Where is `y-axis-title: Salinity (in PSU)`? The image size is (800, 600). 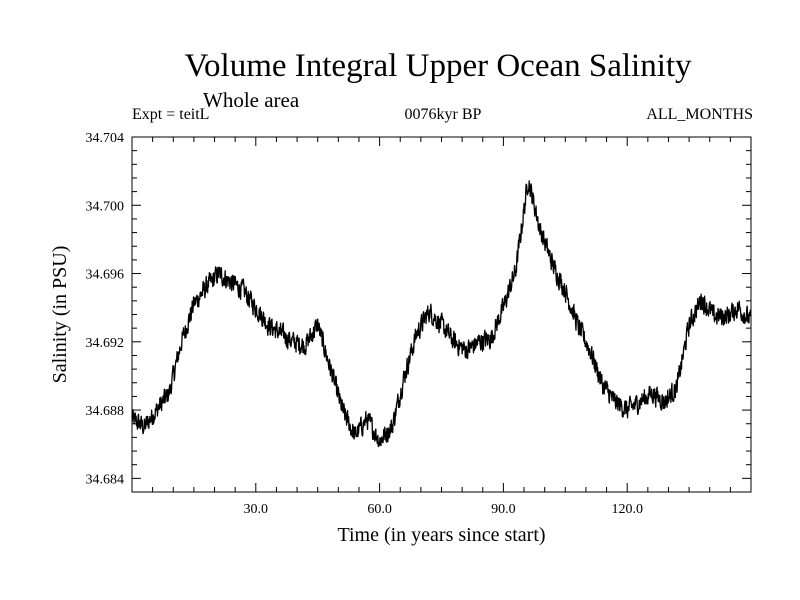
y-axis-title: Salinity (in PSU) is located at coordinates (60, 315).